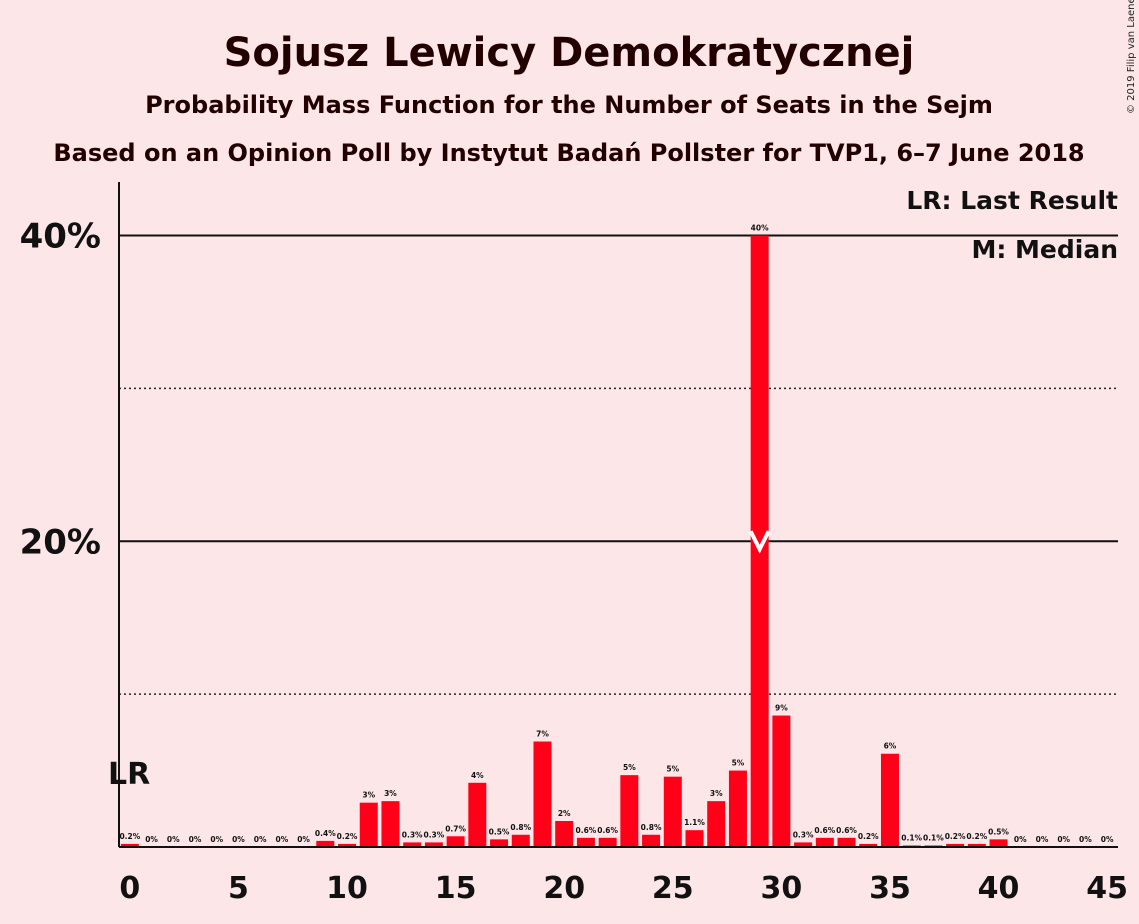  What do you see at coordinates (60, 542) in the screenshot?
I see `y-tick-label: 20%` at bounding box center [60, 542].